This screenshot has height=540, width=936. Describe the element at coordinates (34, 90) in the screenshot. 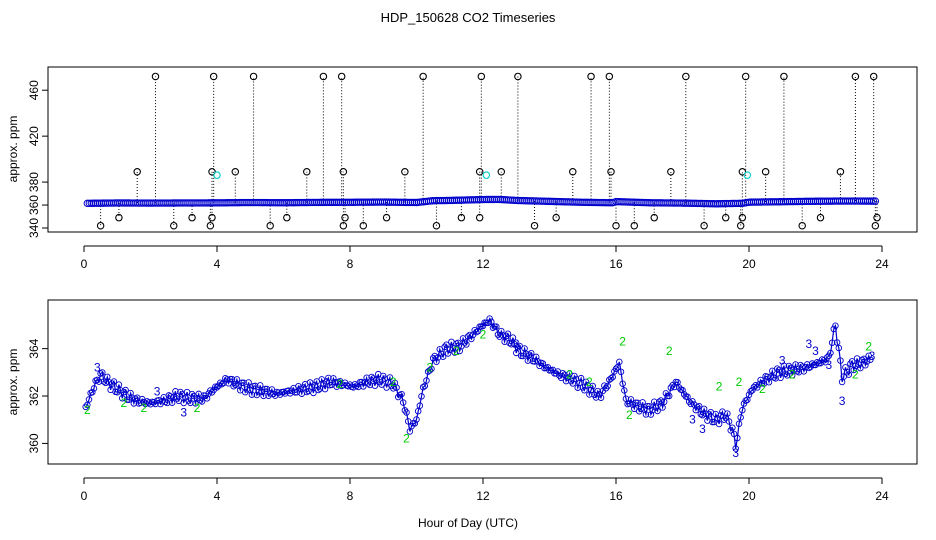

I see `top-y-tick-label: 460` at that location.